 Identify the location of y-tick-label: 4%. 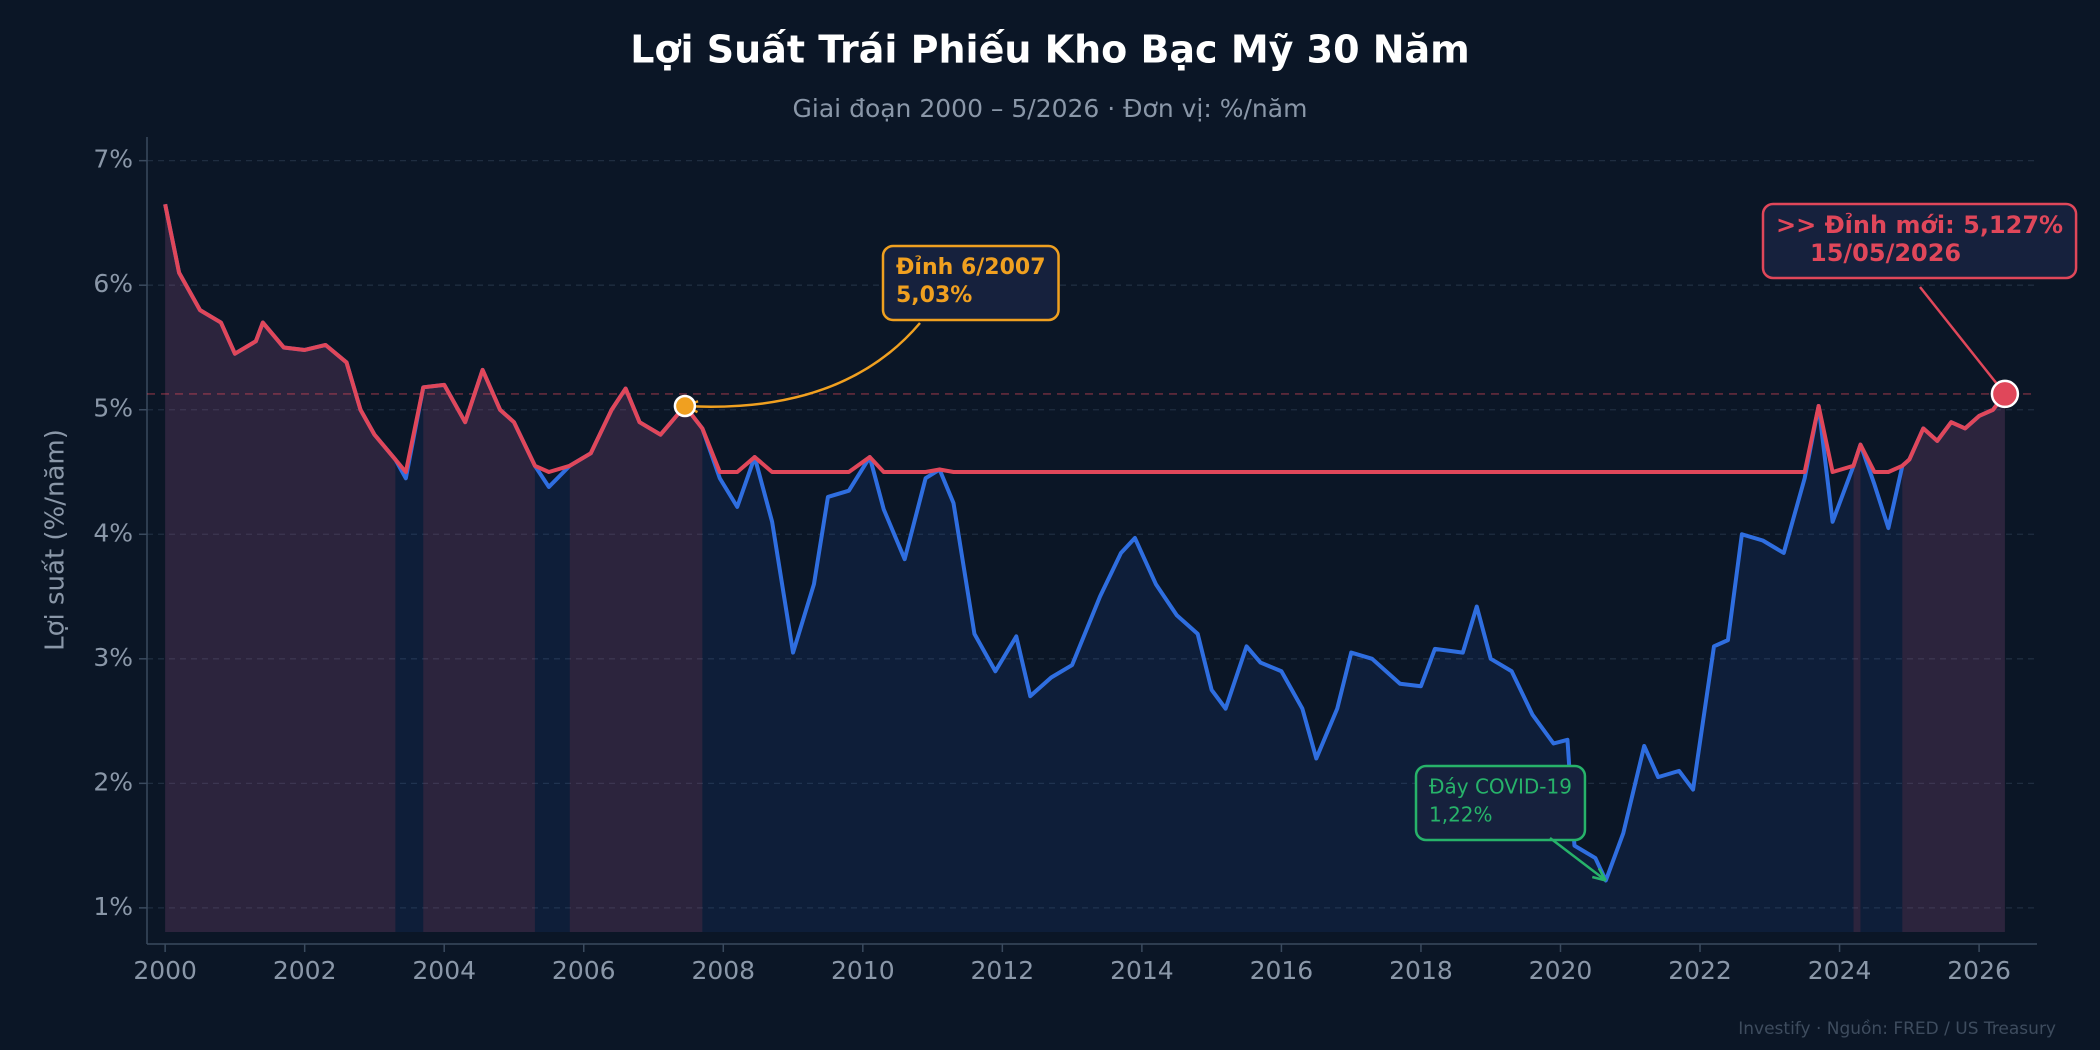
(113, 532).